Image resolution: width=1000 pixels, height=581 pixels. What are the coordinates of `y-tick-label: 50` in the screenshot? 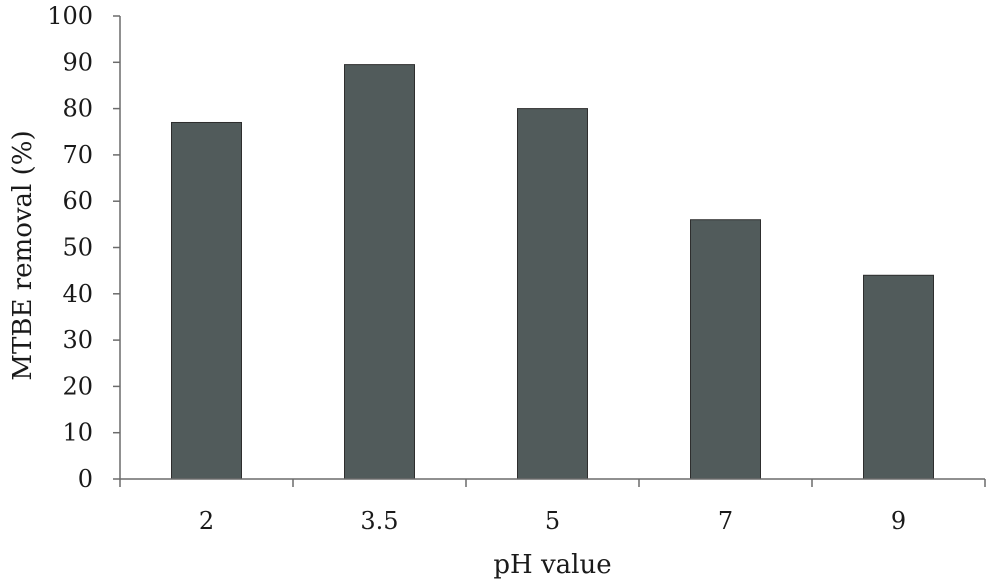 It's located at (77, 248).